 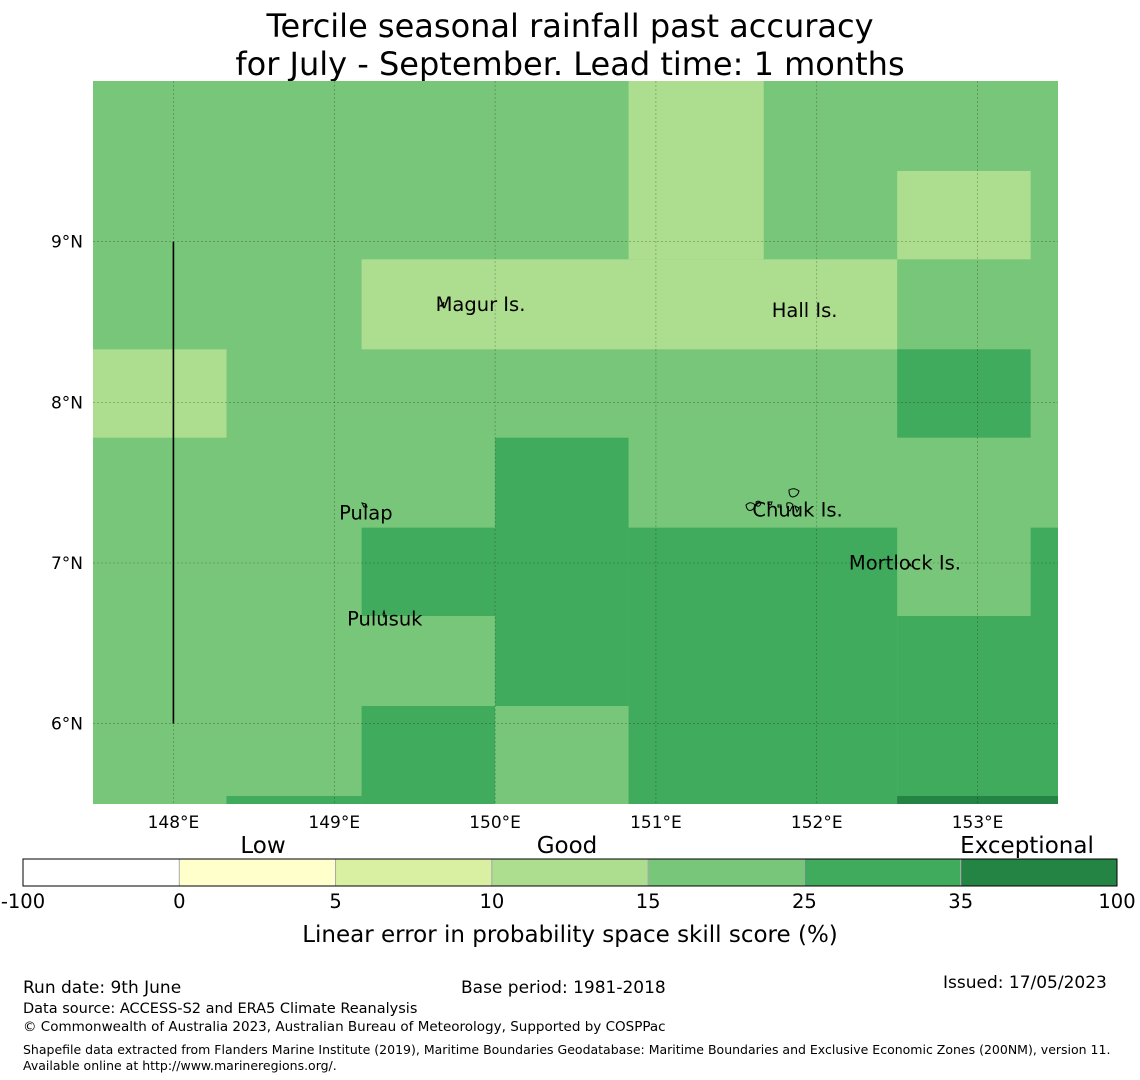 What do you see at coordinates (67, 564) in the screenshot?
I see `lat-tick-label: 7°N` at bounding box center [67, 564].